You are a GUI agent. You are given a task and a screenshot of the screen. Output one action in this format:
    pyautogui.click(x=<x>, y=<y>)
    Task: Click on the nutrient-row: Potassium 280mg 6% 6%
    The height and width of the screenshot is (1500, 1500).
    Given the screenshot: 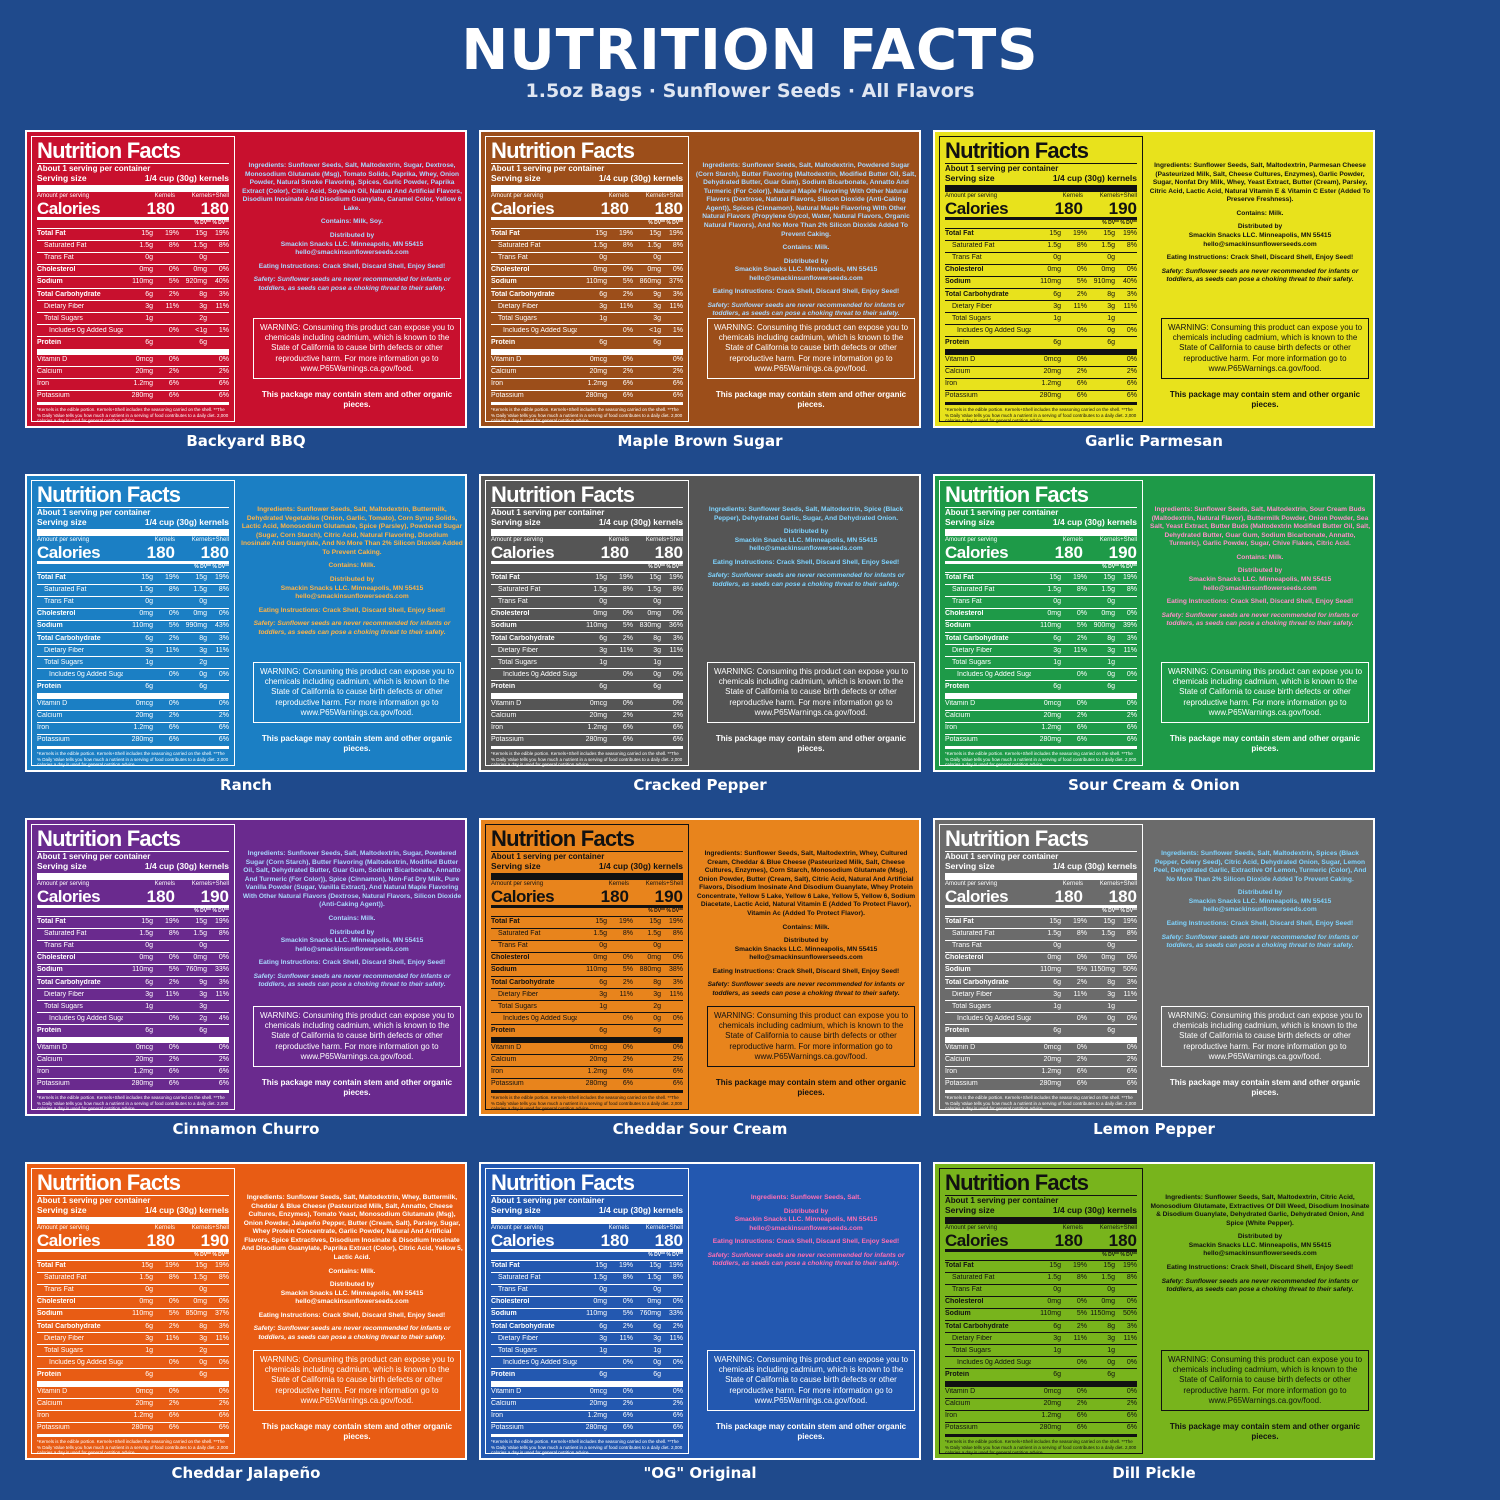 What is the action you would take?
    pyautogui.click(x=133, y=398)
    